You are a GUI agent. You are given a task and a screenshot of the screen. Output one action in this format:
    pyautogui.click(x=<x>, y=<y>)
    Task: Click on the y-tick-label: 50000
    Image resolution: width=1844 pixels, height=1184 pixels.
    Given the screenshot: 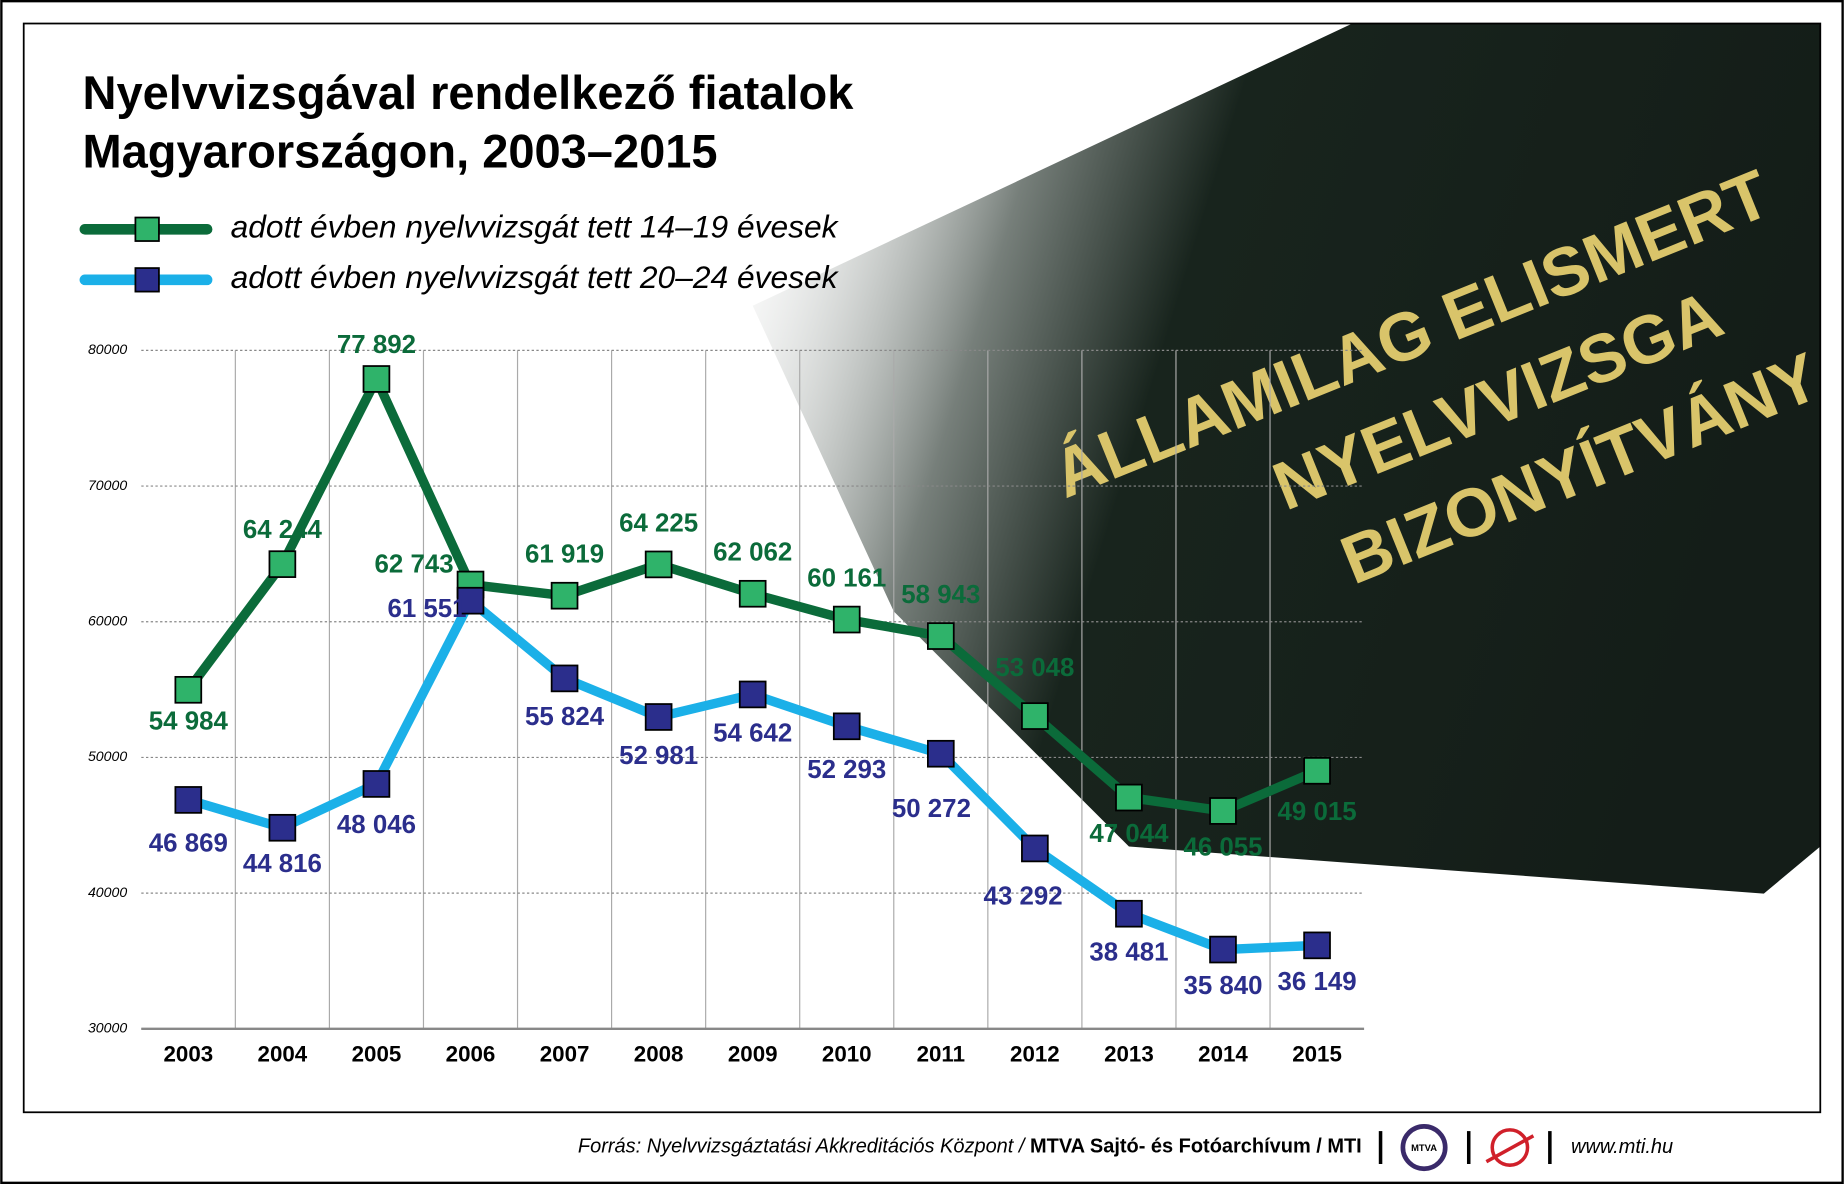 What is the action you would take?
    pyautogui.click(x=107, y=756)
    